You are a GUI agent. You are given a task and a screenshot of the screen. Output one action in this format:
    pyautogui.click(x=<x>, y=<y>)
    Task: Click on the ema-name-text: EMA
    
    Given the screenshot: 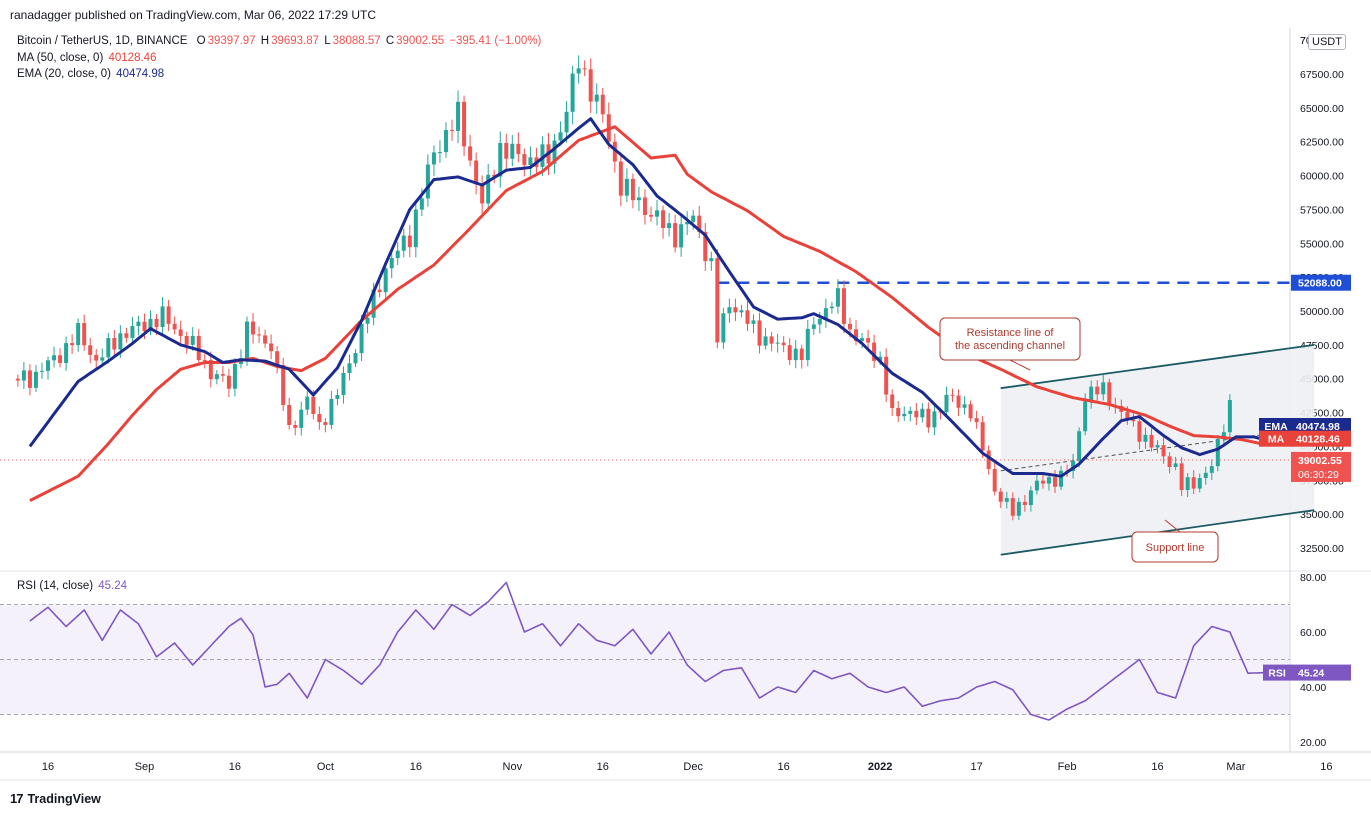 What is the action you would take?
    pyautogui.click(x=1276, y=427)
    